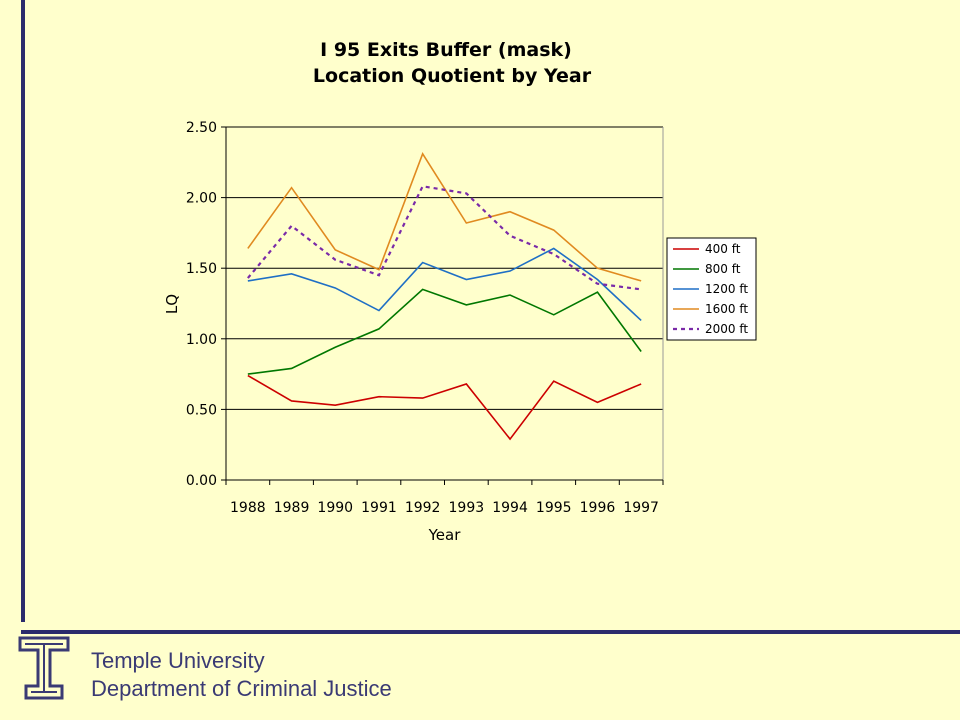 This screenshot has width=960, height=720. I want to click on x-tick-label: 1995, so click(554, 508).